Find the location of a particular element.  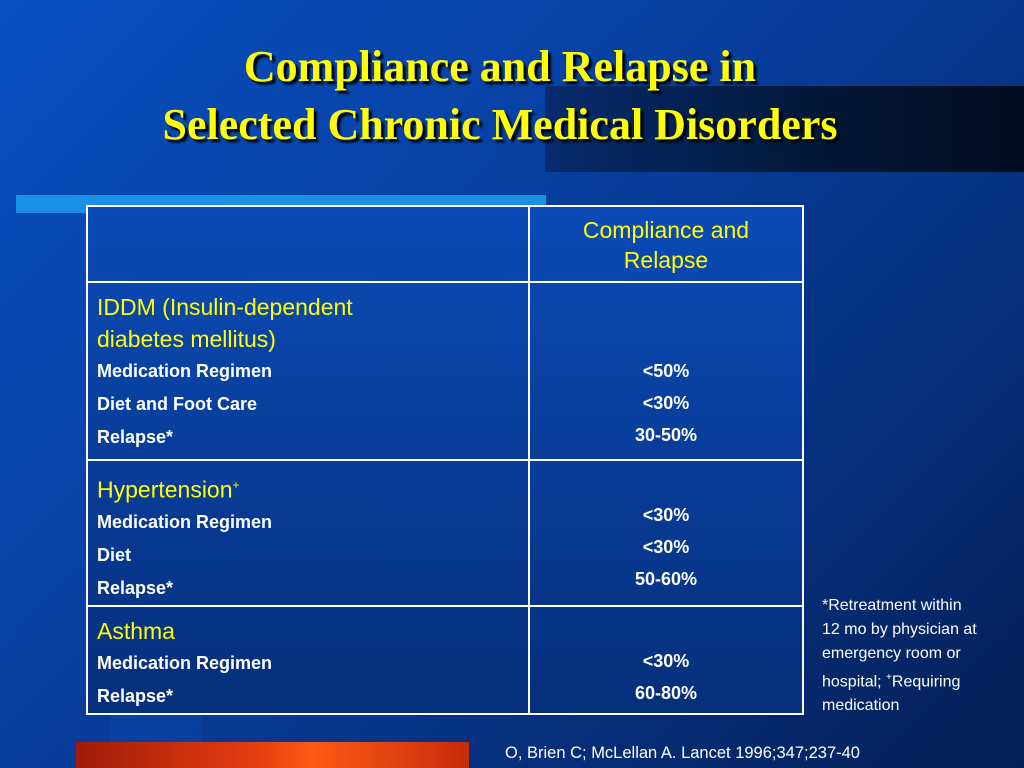

hypertension-title-text: Hypertension is located at coordinates (165, 489).